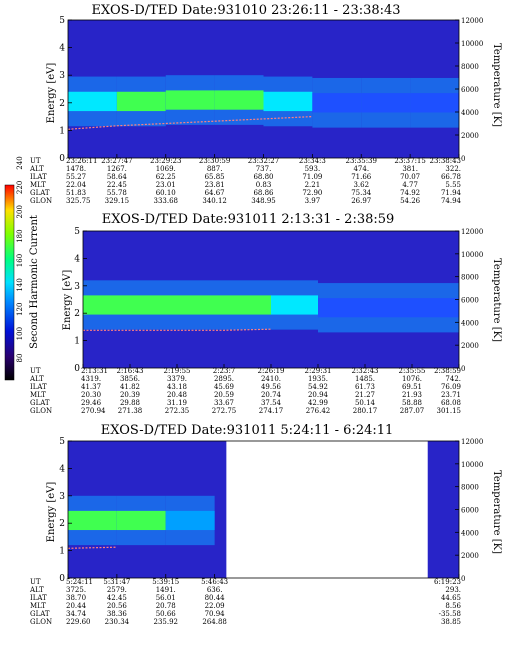 This screenshot has width=505, height=653. Describe the element at coordinates (214, 161) in the screenshot. I see `table-cell: 23:30:59` at that location.